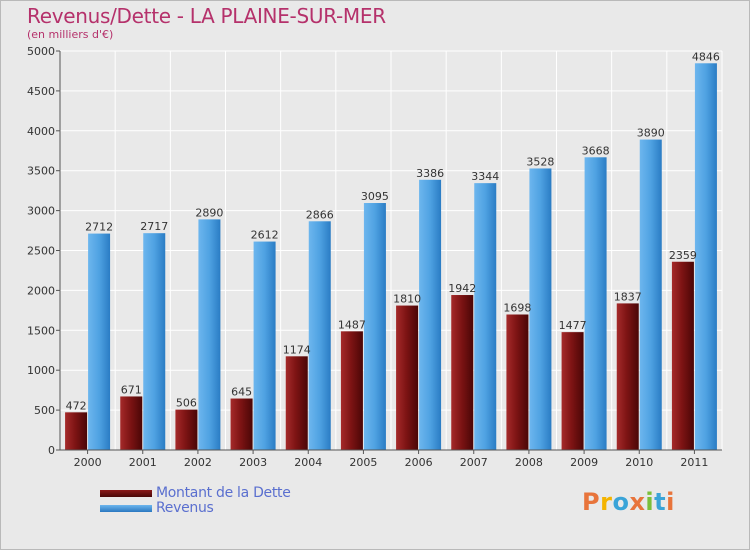 This screenshot has height=550, width=750. What do you see at coordinates (529, 462) in the screenshot?
I see `x-tick-label: 2008` at bounding box center [529, 462].